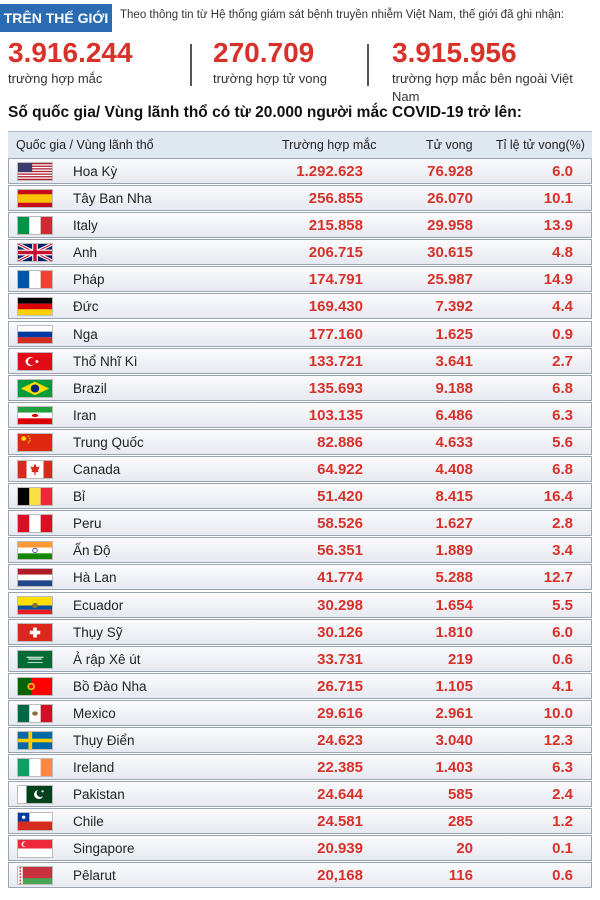 The height and width of the screenshot is (900, 600). I want to click on table-row: Trung Quốc 82.886 4.633 5.6, so click(300, 441).